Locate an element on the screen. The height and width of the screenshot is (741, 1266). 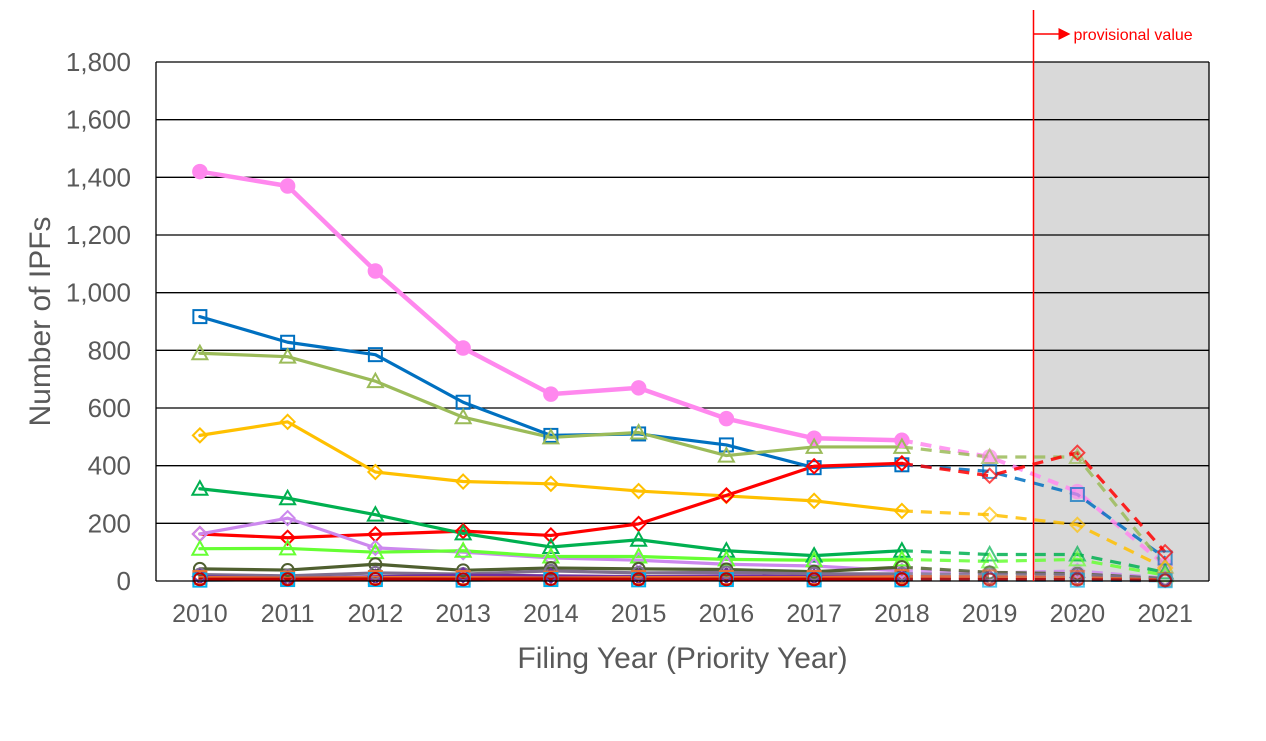
provisional-arrow-head is located at coordinates (1064, 34).